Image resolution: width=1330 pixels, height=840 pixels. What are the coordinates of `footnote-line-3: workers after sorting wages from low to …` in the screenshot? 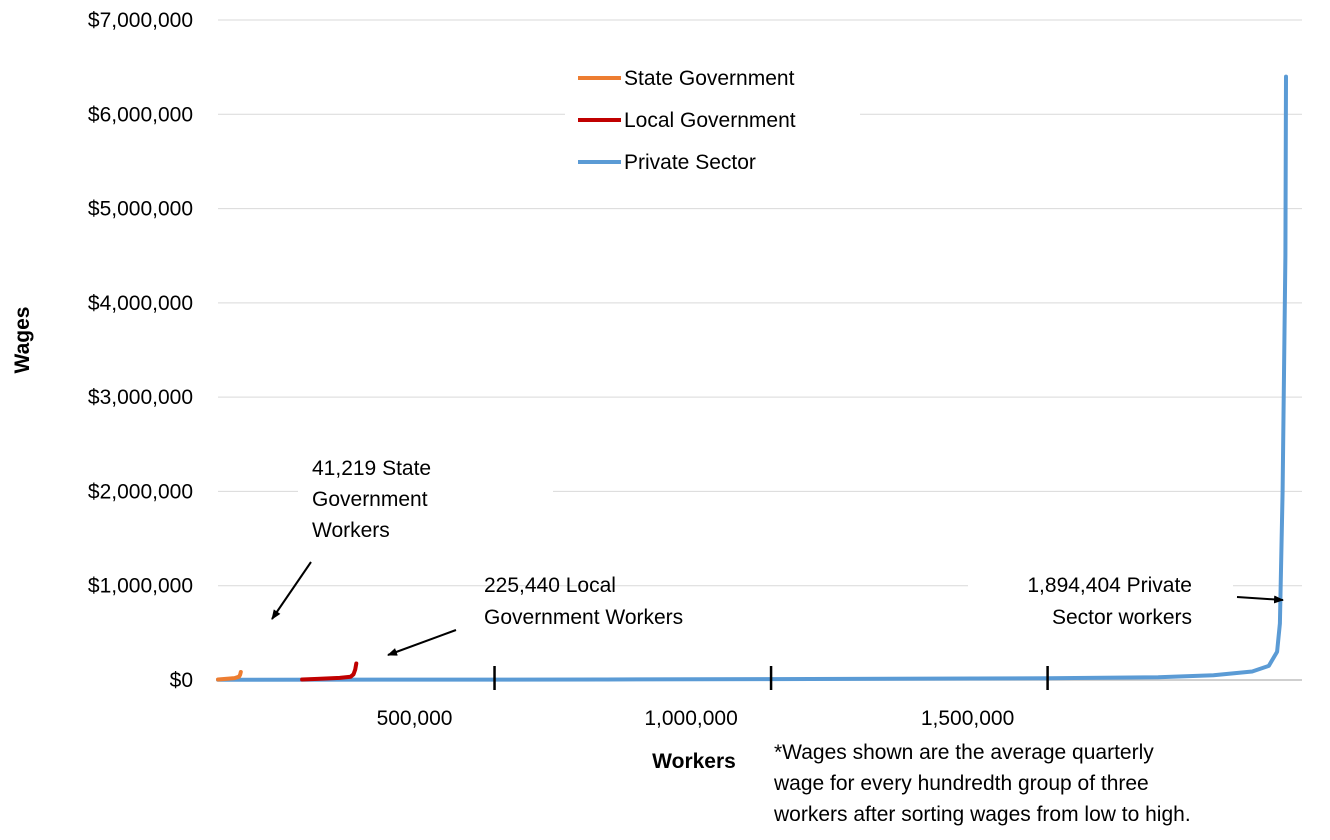 It's located at (982, 814).